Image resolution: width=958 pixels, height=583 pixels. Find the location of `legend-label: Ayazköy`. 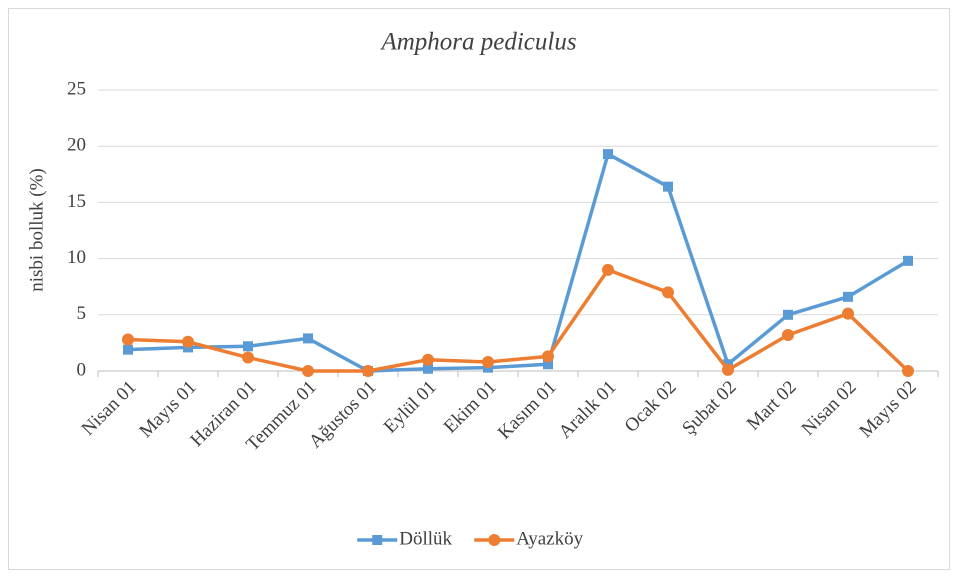

legend-label: Ayazköy is located at coordinates (549, 538).